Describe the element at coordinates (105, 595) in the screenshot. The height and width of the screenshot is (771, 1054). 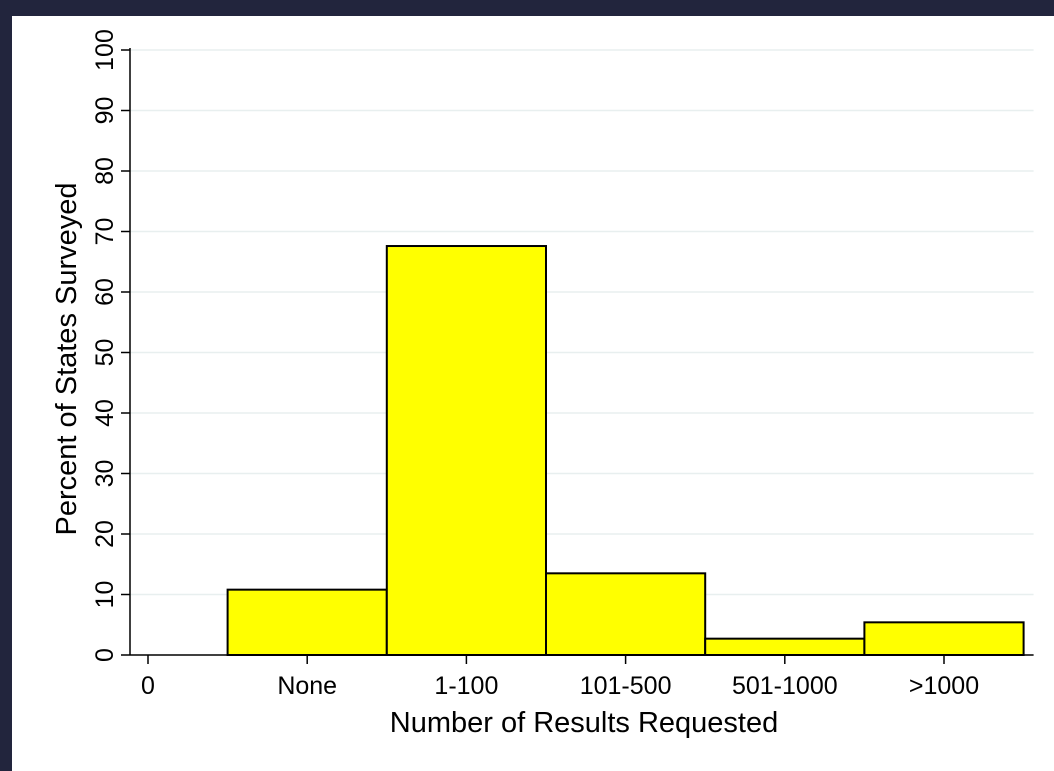
I see `y-tick-label: 10` at that location.